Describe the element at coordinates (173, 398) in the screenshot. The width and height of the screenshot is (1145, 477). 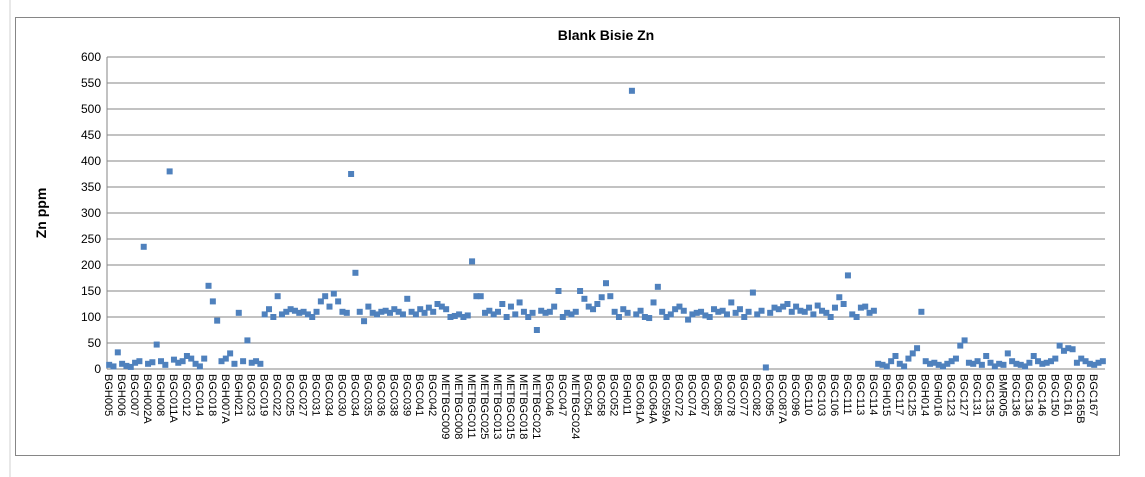
I see `x-tick-label: BGC011A` at that location.